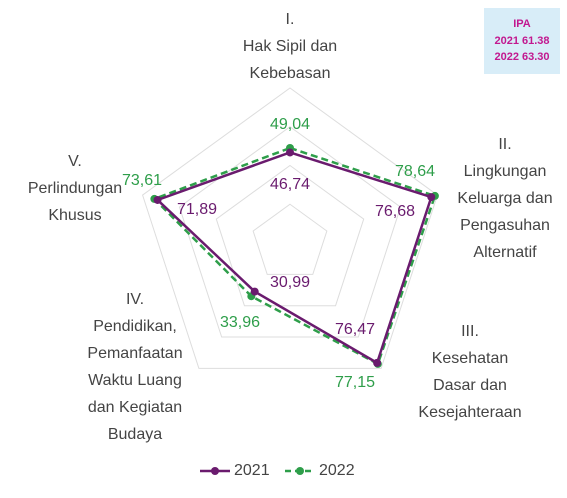 The height and width of the screenshot is (498, 567). What do you see at coordinates (240, 322) in the screenshot?
I see `value-label: 33,96` at bounding box center [240, 322].